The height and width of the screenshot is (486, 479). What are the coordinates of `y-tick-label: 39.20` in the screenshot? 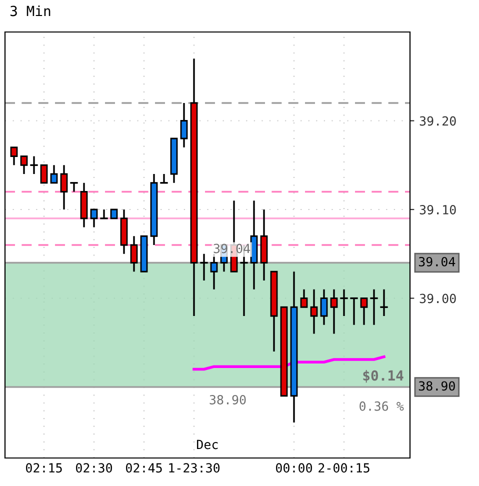 It's located at (438, 121).